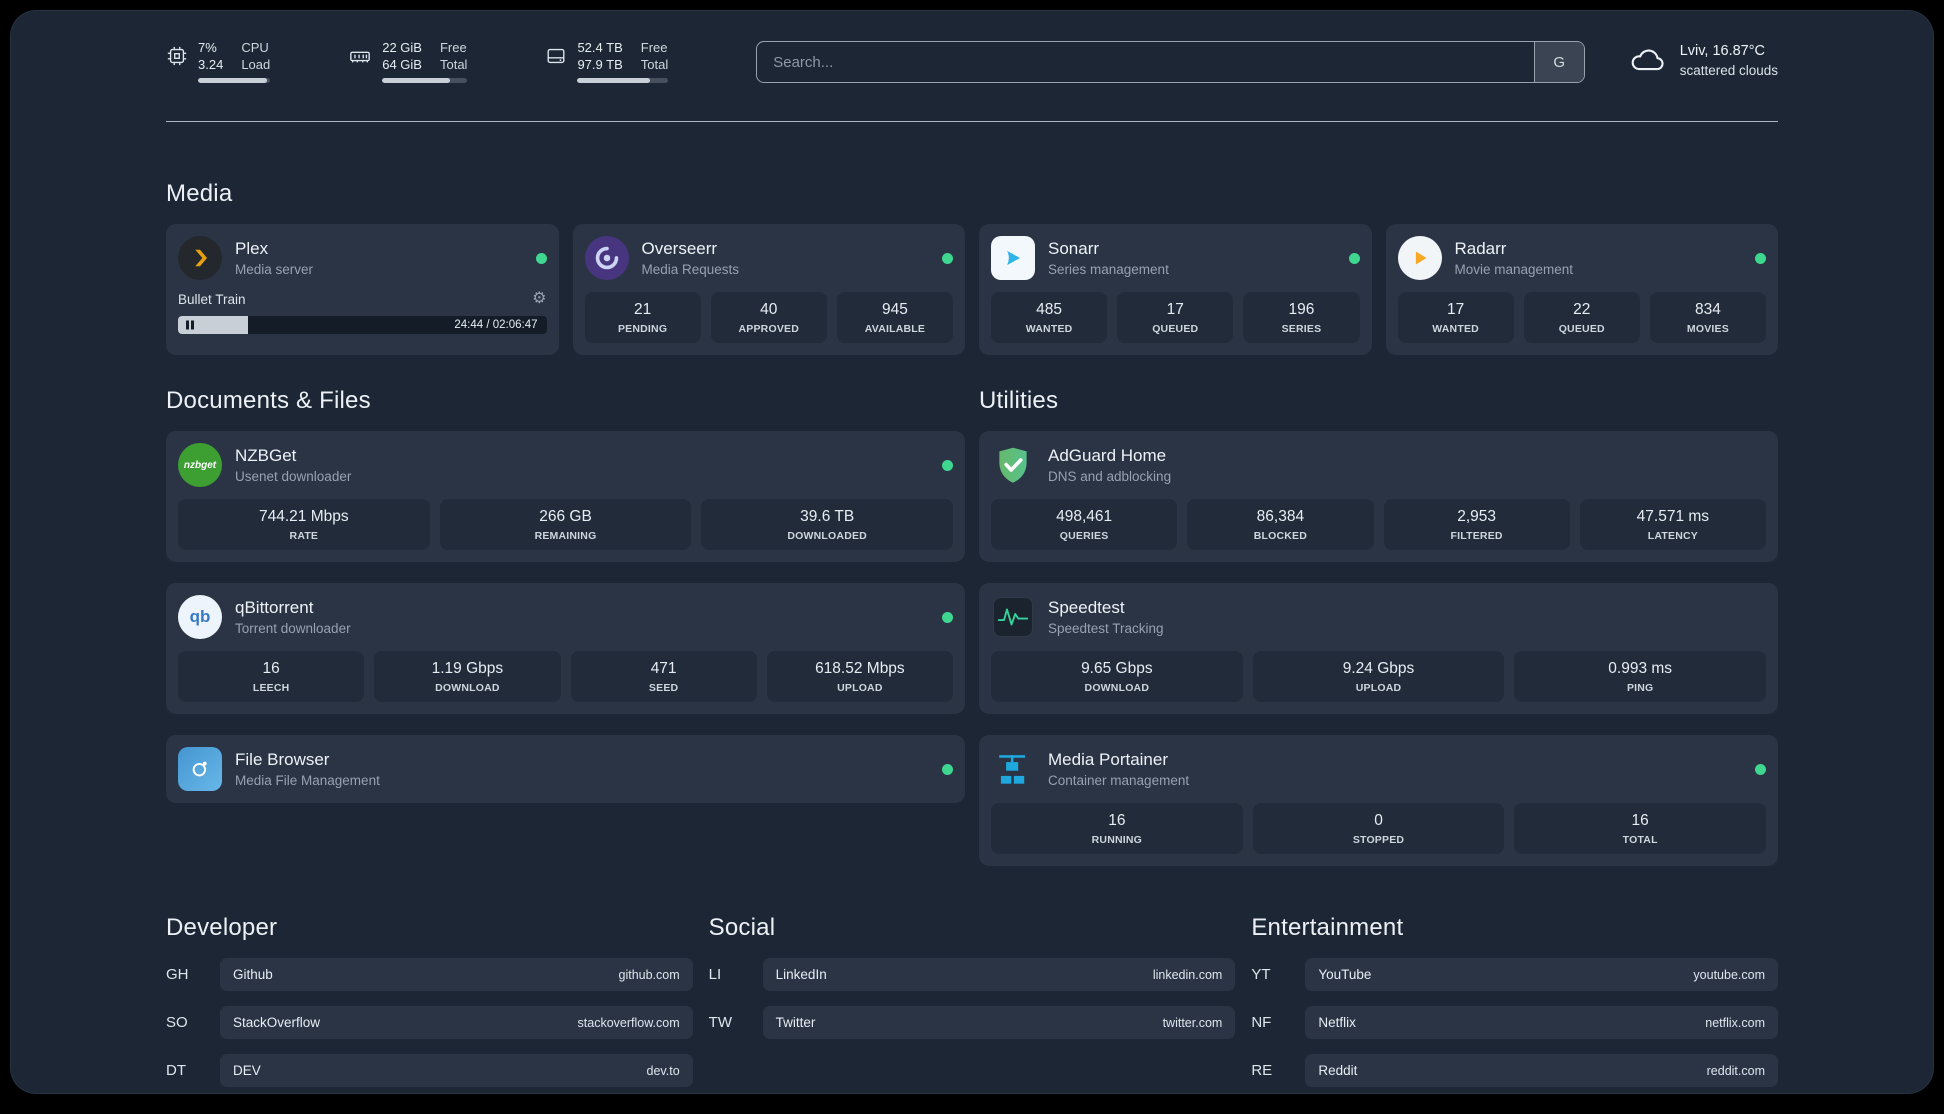 The height and width of the screenshot is (1114, 1944). What do you see at coordinates (947, 465) in the screenshot?
I see `status-indicator` at bounding box center [947, 465].